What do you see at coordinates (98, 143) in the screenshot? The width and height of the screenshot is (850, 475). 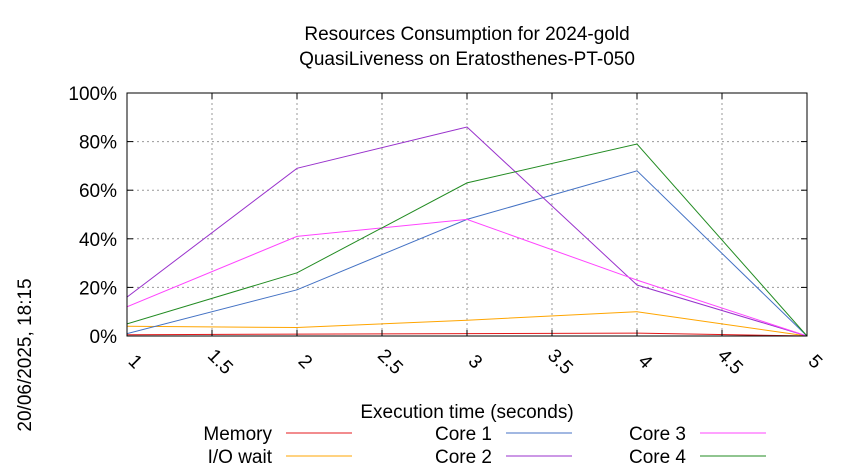 I see `y-tick-label: 80%` at bounding box center [98, 143].